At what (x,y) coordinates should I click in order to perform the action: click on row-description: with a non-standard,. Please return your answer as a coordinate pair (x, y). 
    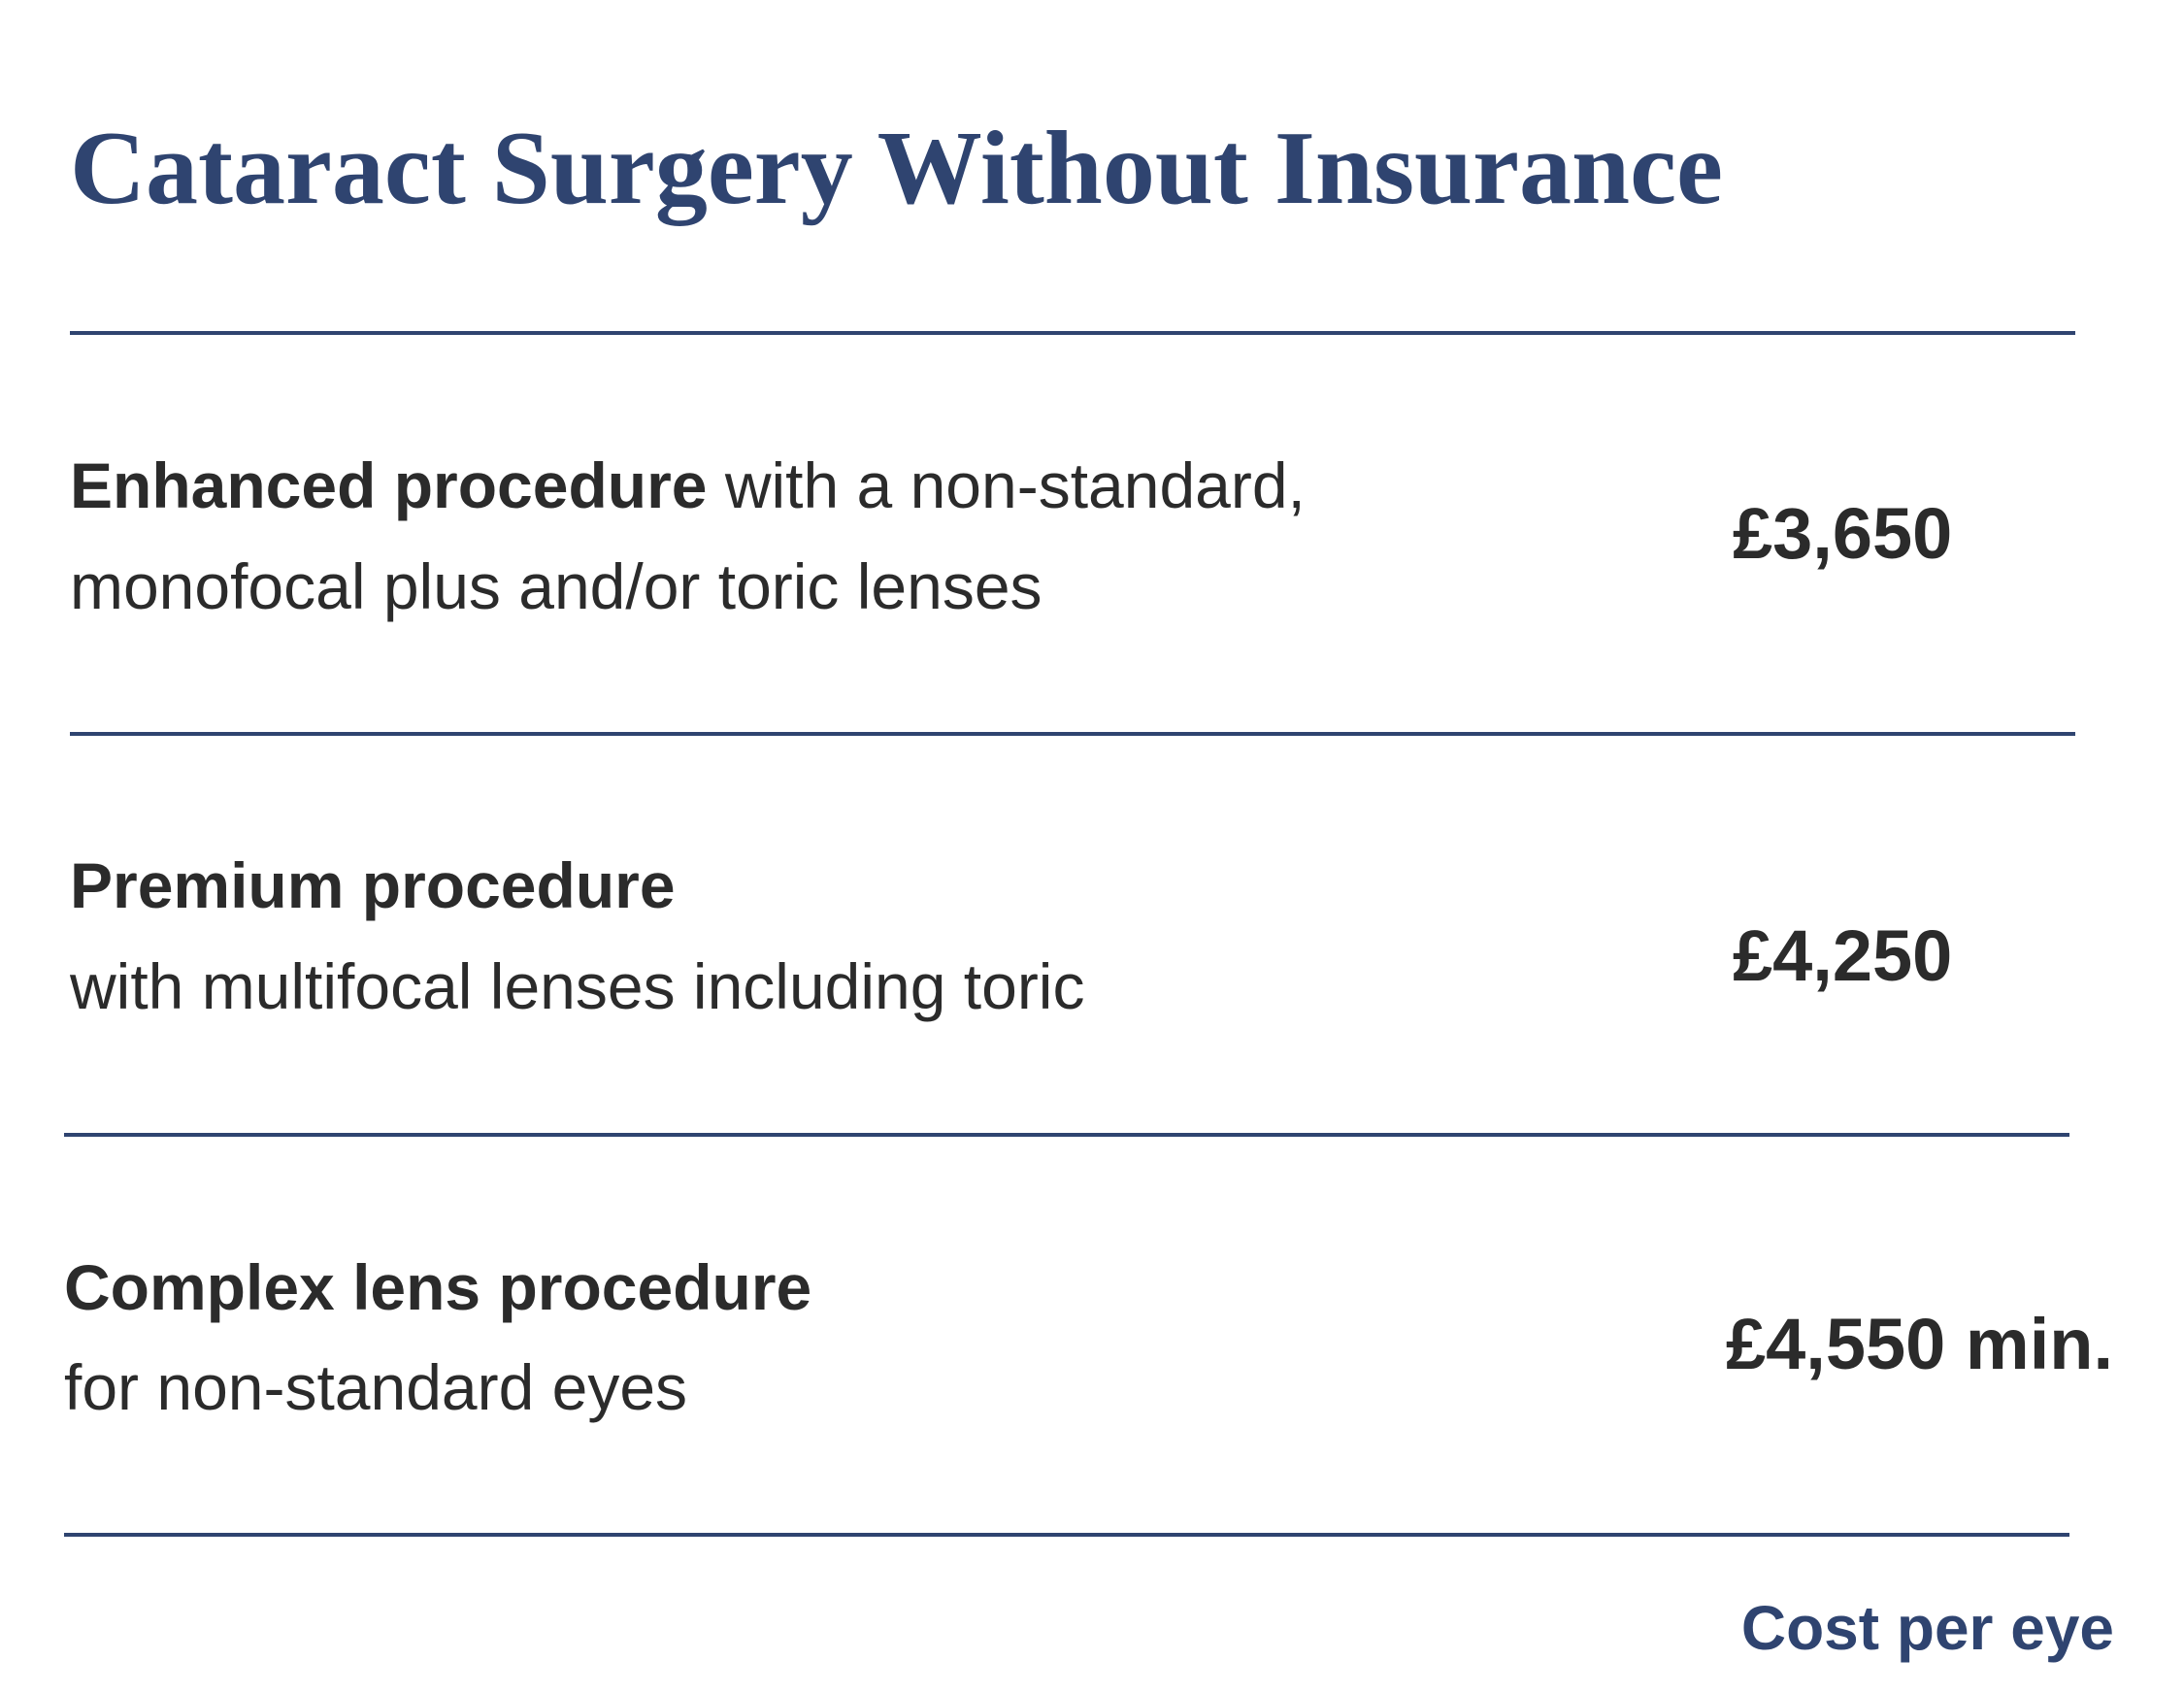
    Looking at the image, I should click on (1015, 485).